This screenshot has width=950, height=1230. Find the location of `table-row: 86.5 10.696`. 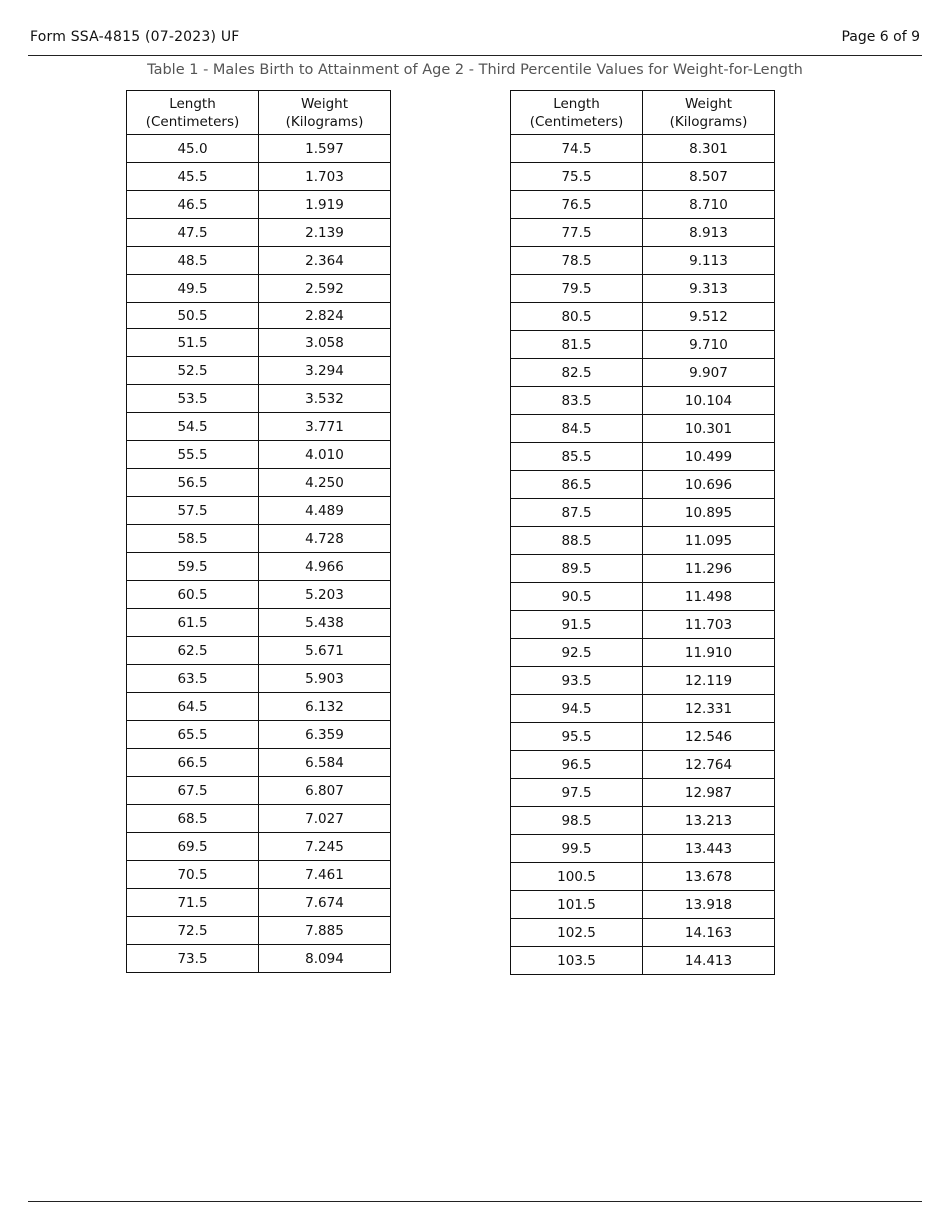

table-row: 86.5 10.696 is located at coordinates (642, 484).